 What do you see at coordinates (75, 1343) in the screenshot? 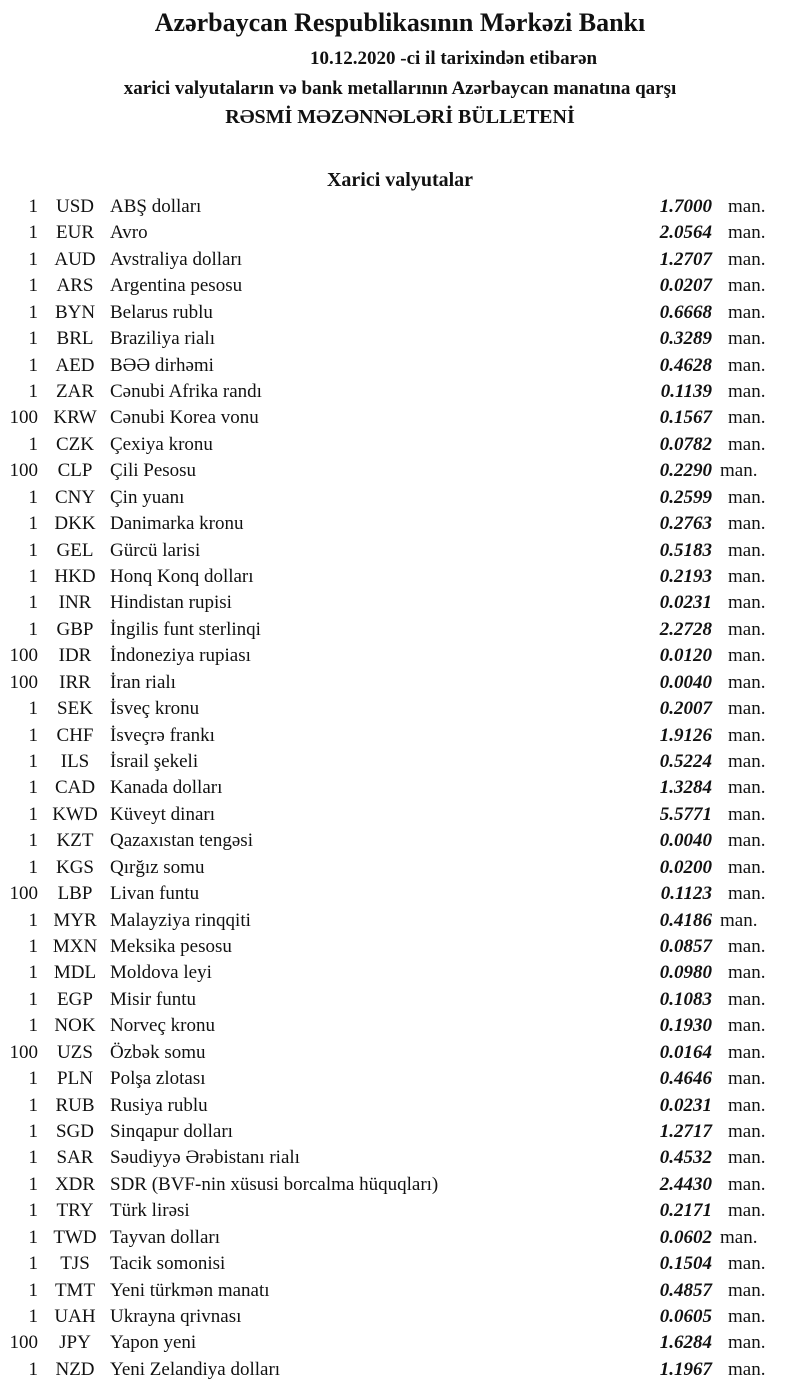
I see `currency-code: JPY` at bounding box center [75, 1343].